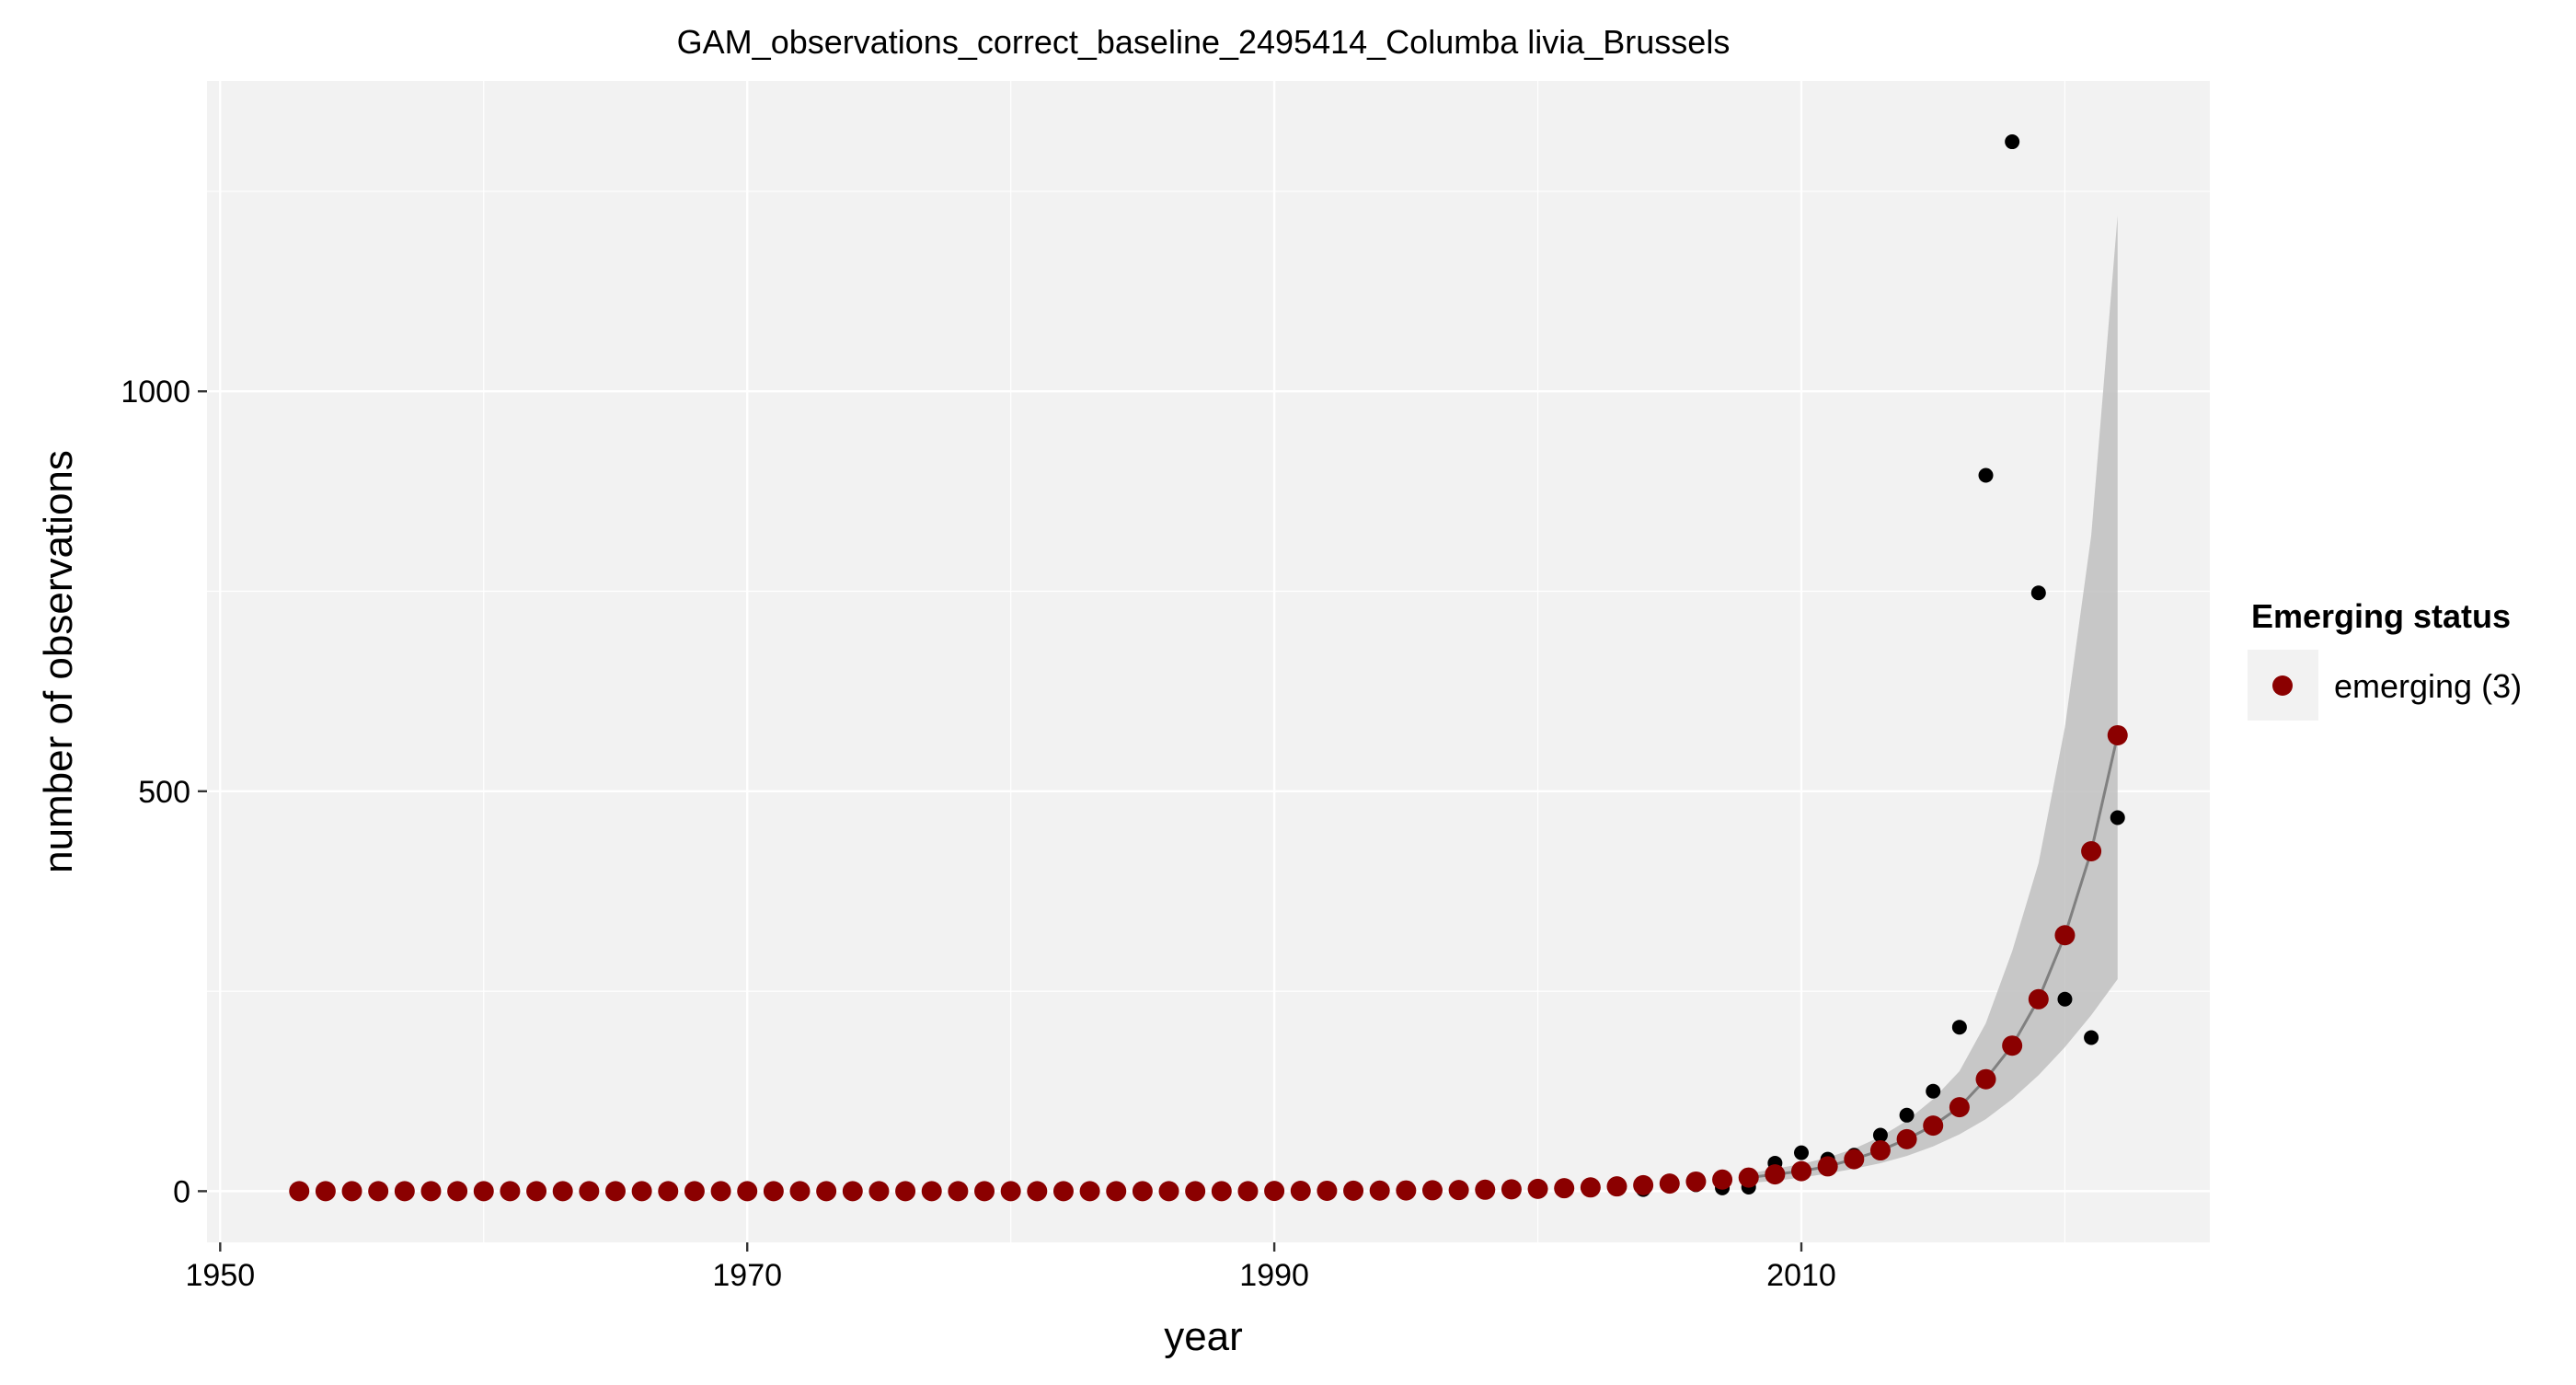 Image resolution: width=2576 pixels, height=1385 pixels. I want to click on x-axis: 1950 1970 1990 2010, so click(1011, 1267).